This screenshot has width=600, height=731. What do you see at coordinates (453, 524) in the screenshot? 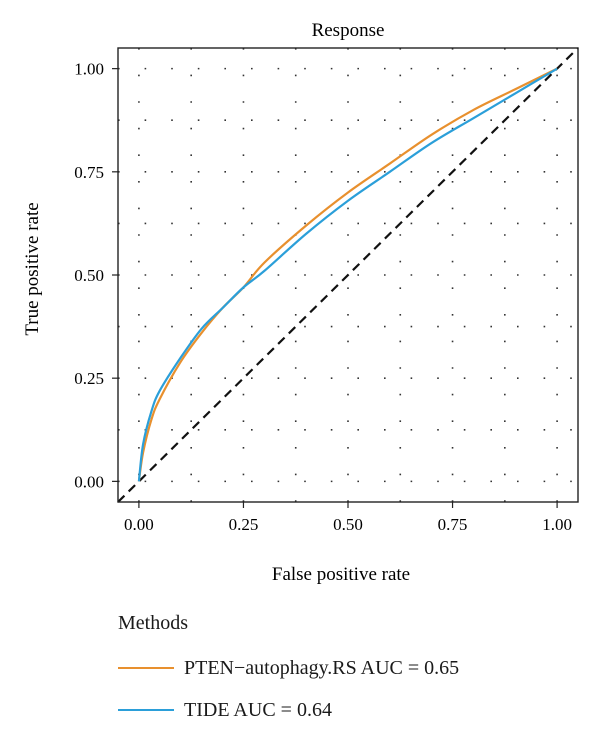
I see `x-tick-label: 0.75` at bounding box center [453, 524].